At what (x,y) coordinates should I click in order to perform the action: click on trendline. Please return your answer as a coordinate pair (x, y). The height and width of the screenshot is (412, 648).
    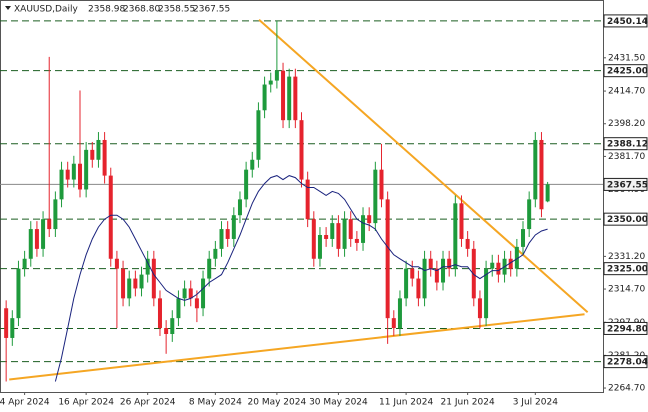
    Looking at the image, I should click on (297, 347).